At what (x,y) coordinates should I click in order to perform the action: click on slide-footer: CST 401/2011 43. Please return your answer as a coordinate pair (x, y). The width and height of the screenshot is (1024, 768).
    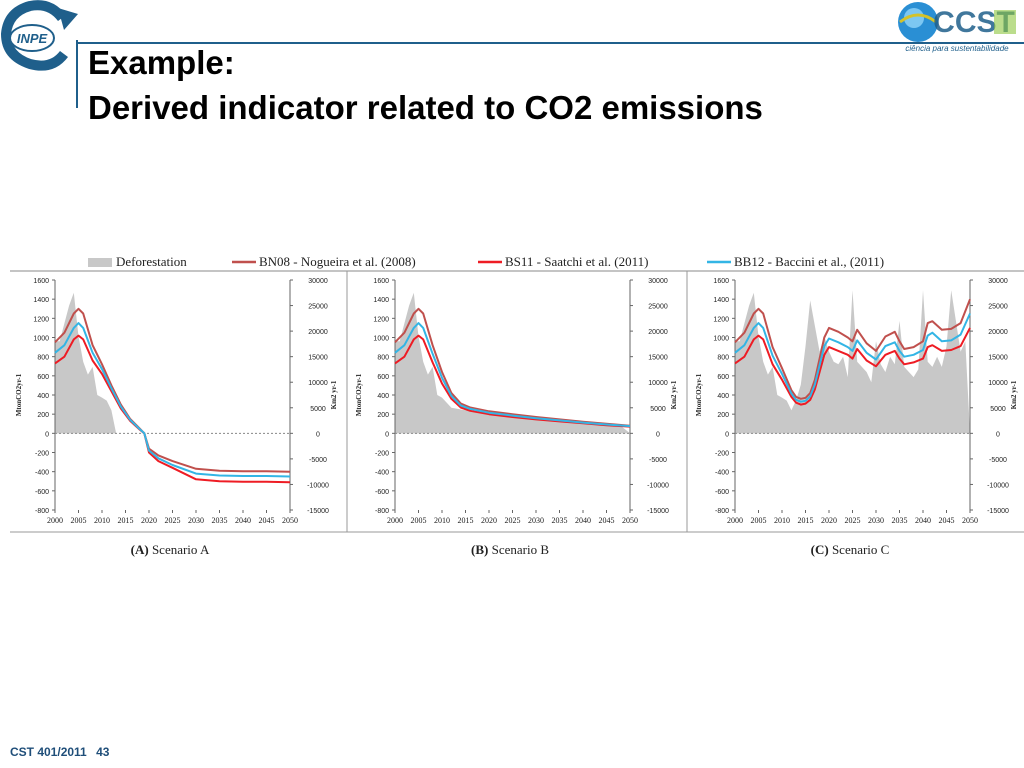
    Looking at the image, I should click on (62, 752).